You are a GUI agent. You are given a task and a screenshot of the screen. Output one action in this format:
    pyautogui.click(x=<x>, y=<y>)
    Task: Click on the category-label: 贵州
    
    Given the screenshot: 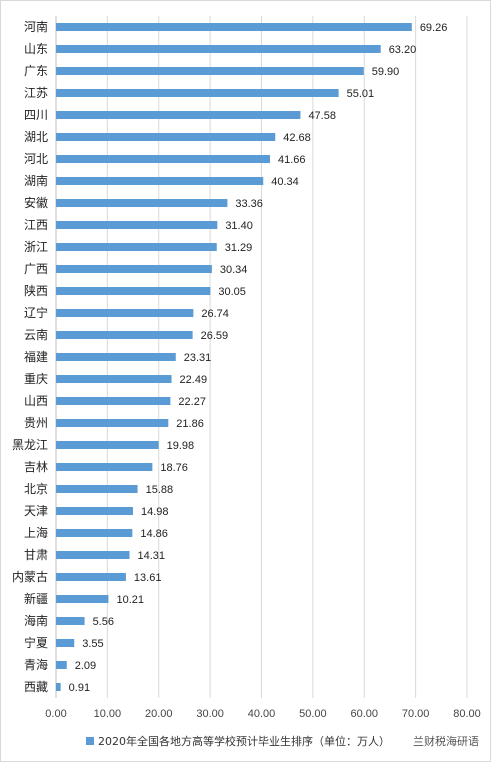 What is the action you would take?
    pyautogui.click(x=36, y=423)
    